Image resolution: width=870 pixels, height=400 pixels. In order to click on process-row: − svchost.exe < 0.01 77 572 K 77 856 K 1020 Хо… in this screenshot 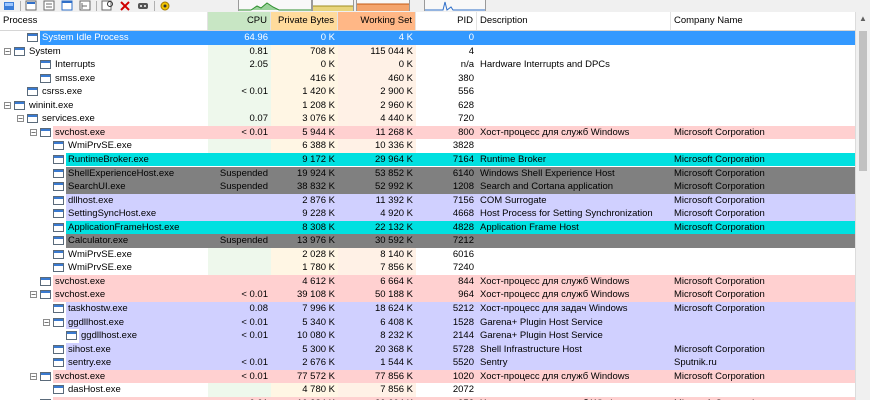, I will do `click(428, 376)`.